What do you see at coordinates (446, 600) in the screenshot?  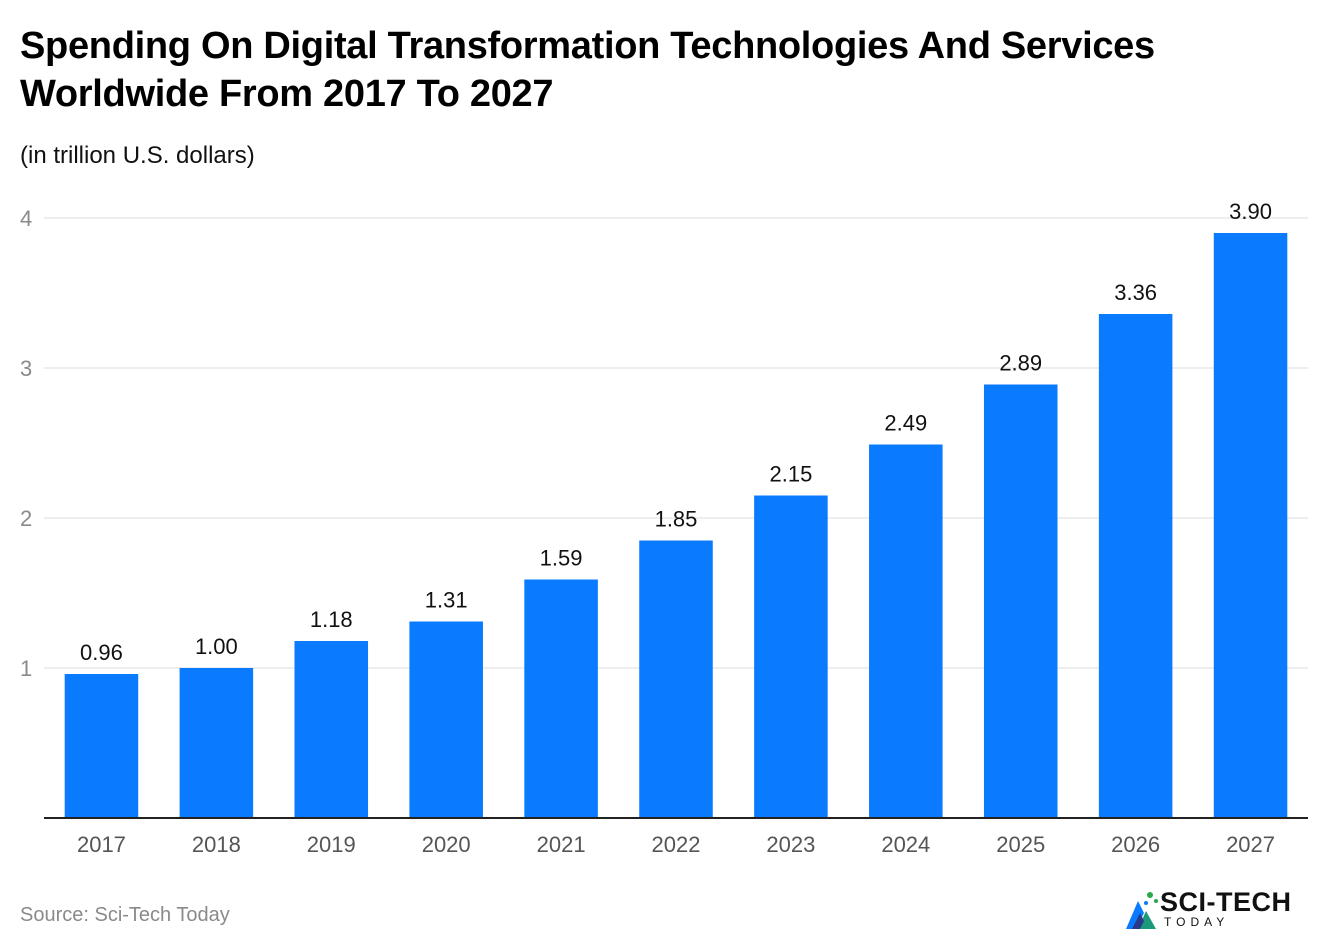 I see `value-label-2020: 1.31` at bounding box center [446, 600].